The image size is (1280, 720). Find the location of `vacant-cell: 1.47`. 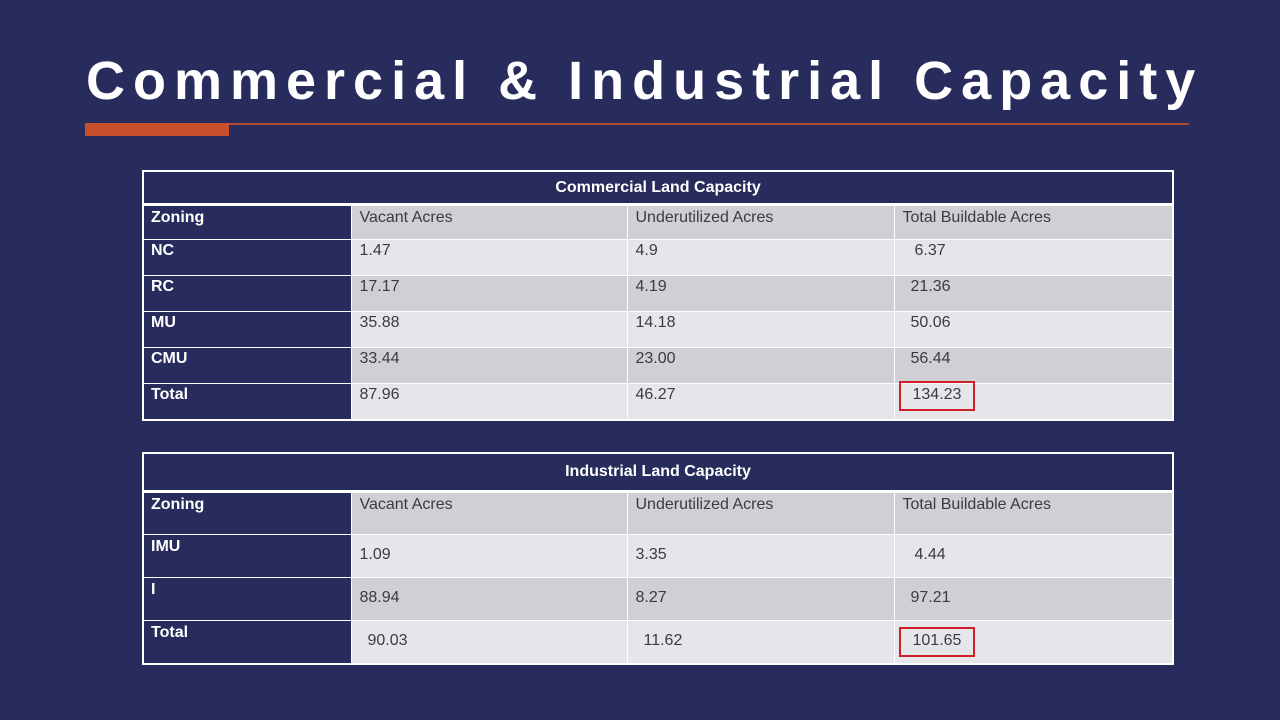

vacant-cell: 1.47 is located at coordinates (489, 257).